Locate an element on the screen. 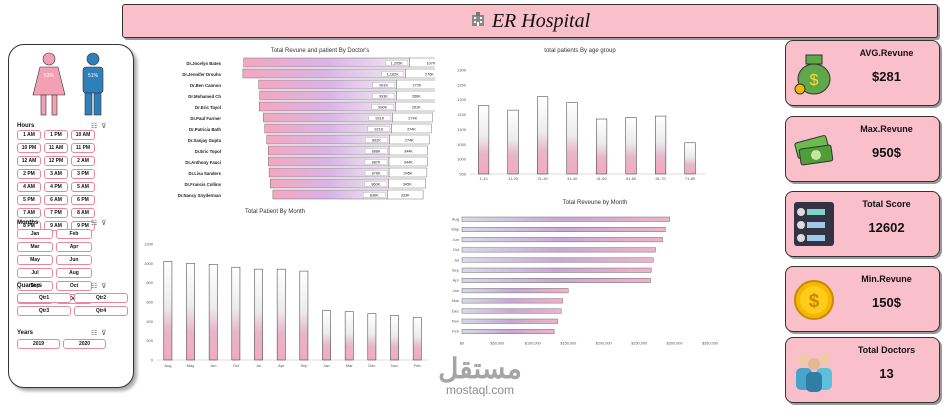  doctor-label: Dr.Mohamed Ch is located at coordinates (204, 96).